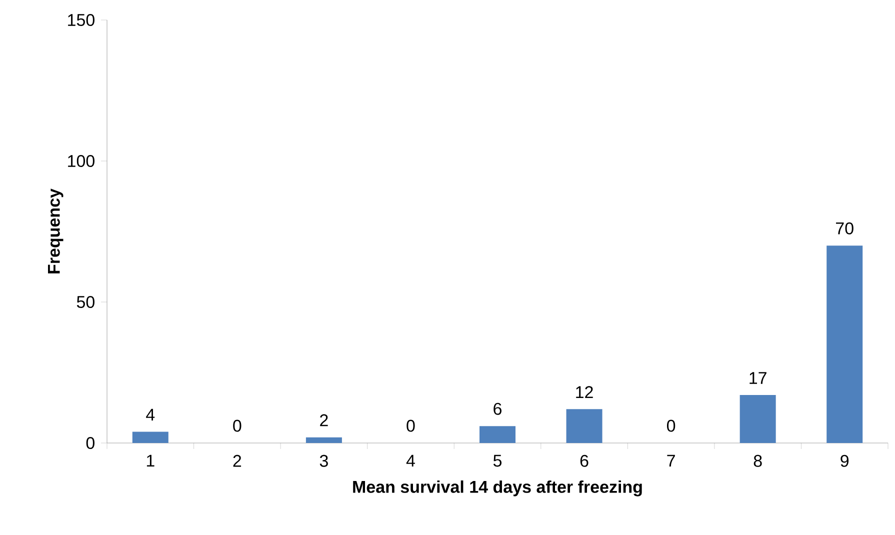 This screenshot has width=895, height=535. I want to click on x-tick-label: 3, so click(324, 460).